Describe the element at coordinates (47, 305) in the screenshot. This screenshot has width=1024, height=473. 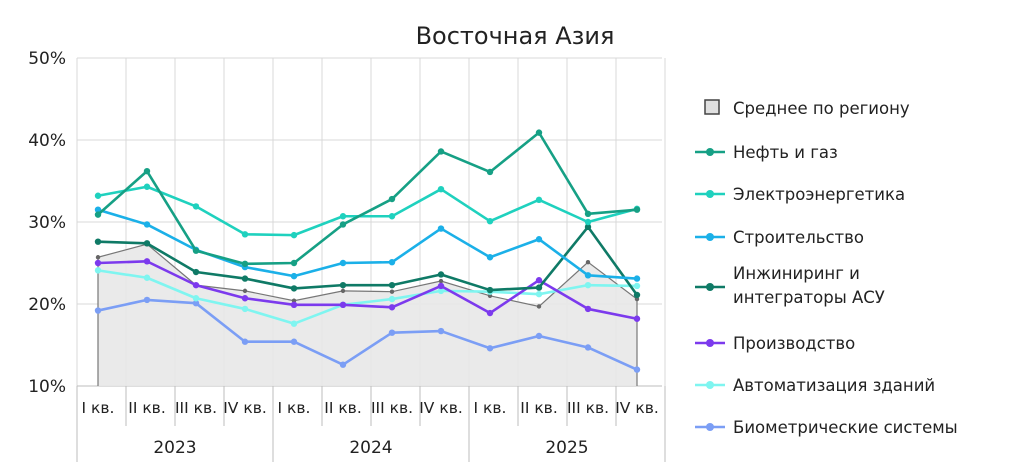
I see `y-tick-label: 20%` at that location.